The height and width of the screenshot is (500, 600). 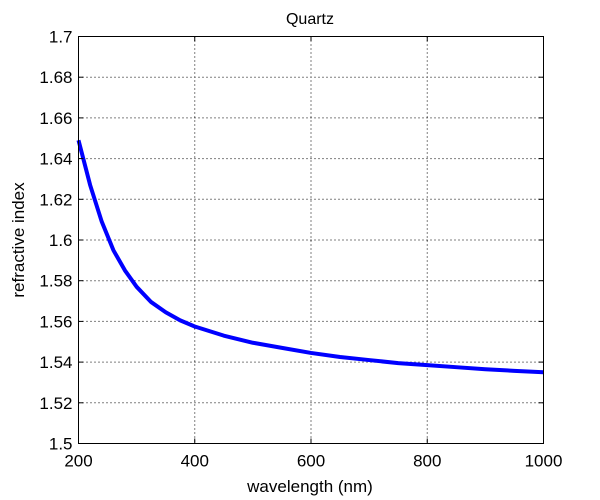 What do you see at coordinates (18, 240) in the screenshot?
I see `y-axis-label: refractive index` at bounding box center [18, 240].